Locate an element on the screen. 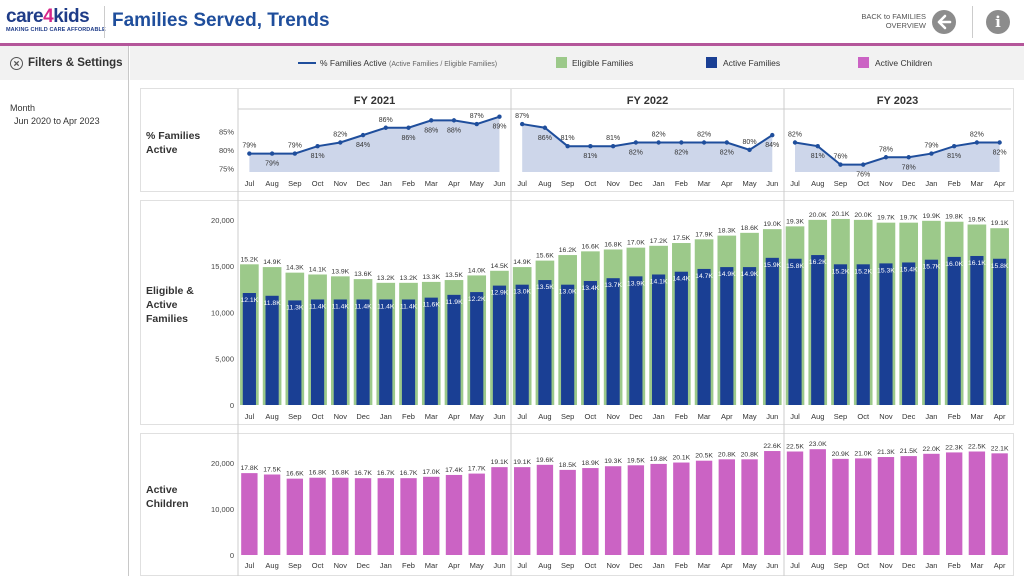  arrow-left-icon is located at coordinates (944, 22).